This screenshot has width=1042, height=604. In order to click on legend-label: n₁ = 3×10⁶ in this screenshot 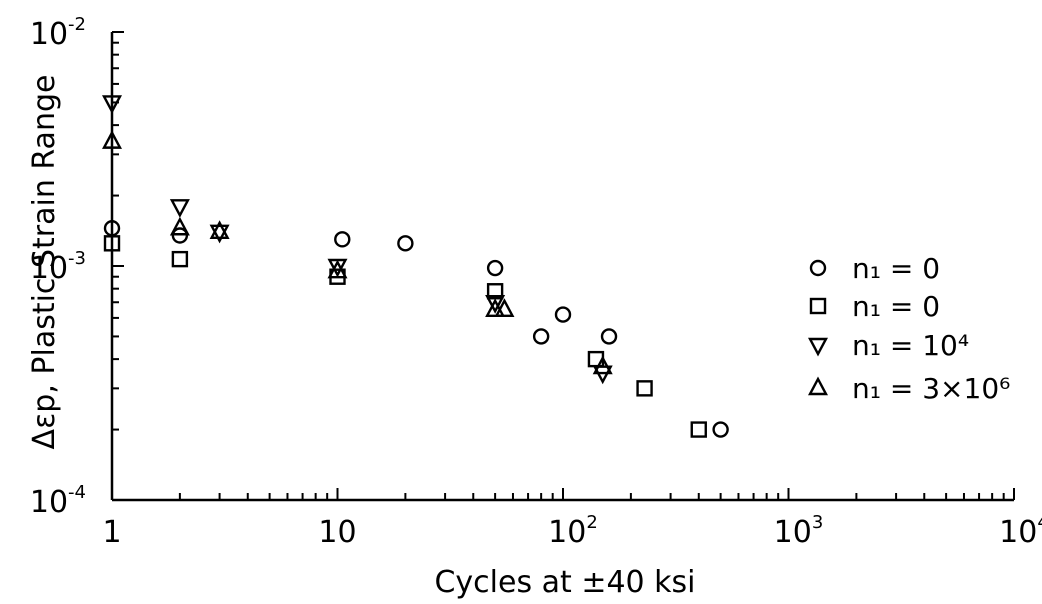, I will do `click(931, 388)`.